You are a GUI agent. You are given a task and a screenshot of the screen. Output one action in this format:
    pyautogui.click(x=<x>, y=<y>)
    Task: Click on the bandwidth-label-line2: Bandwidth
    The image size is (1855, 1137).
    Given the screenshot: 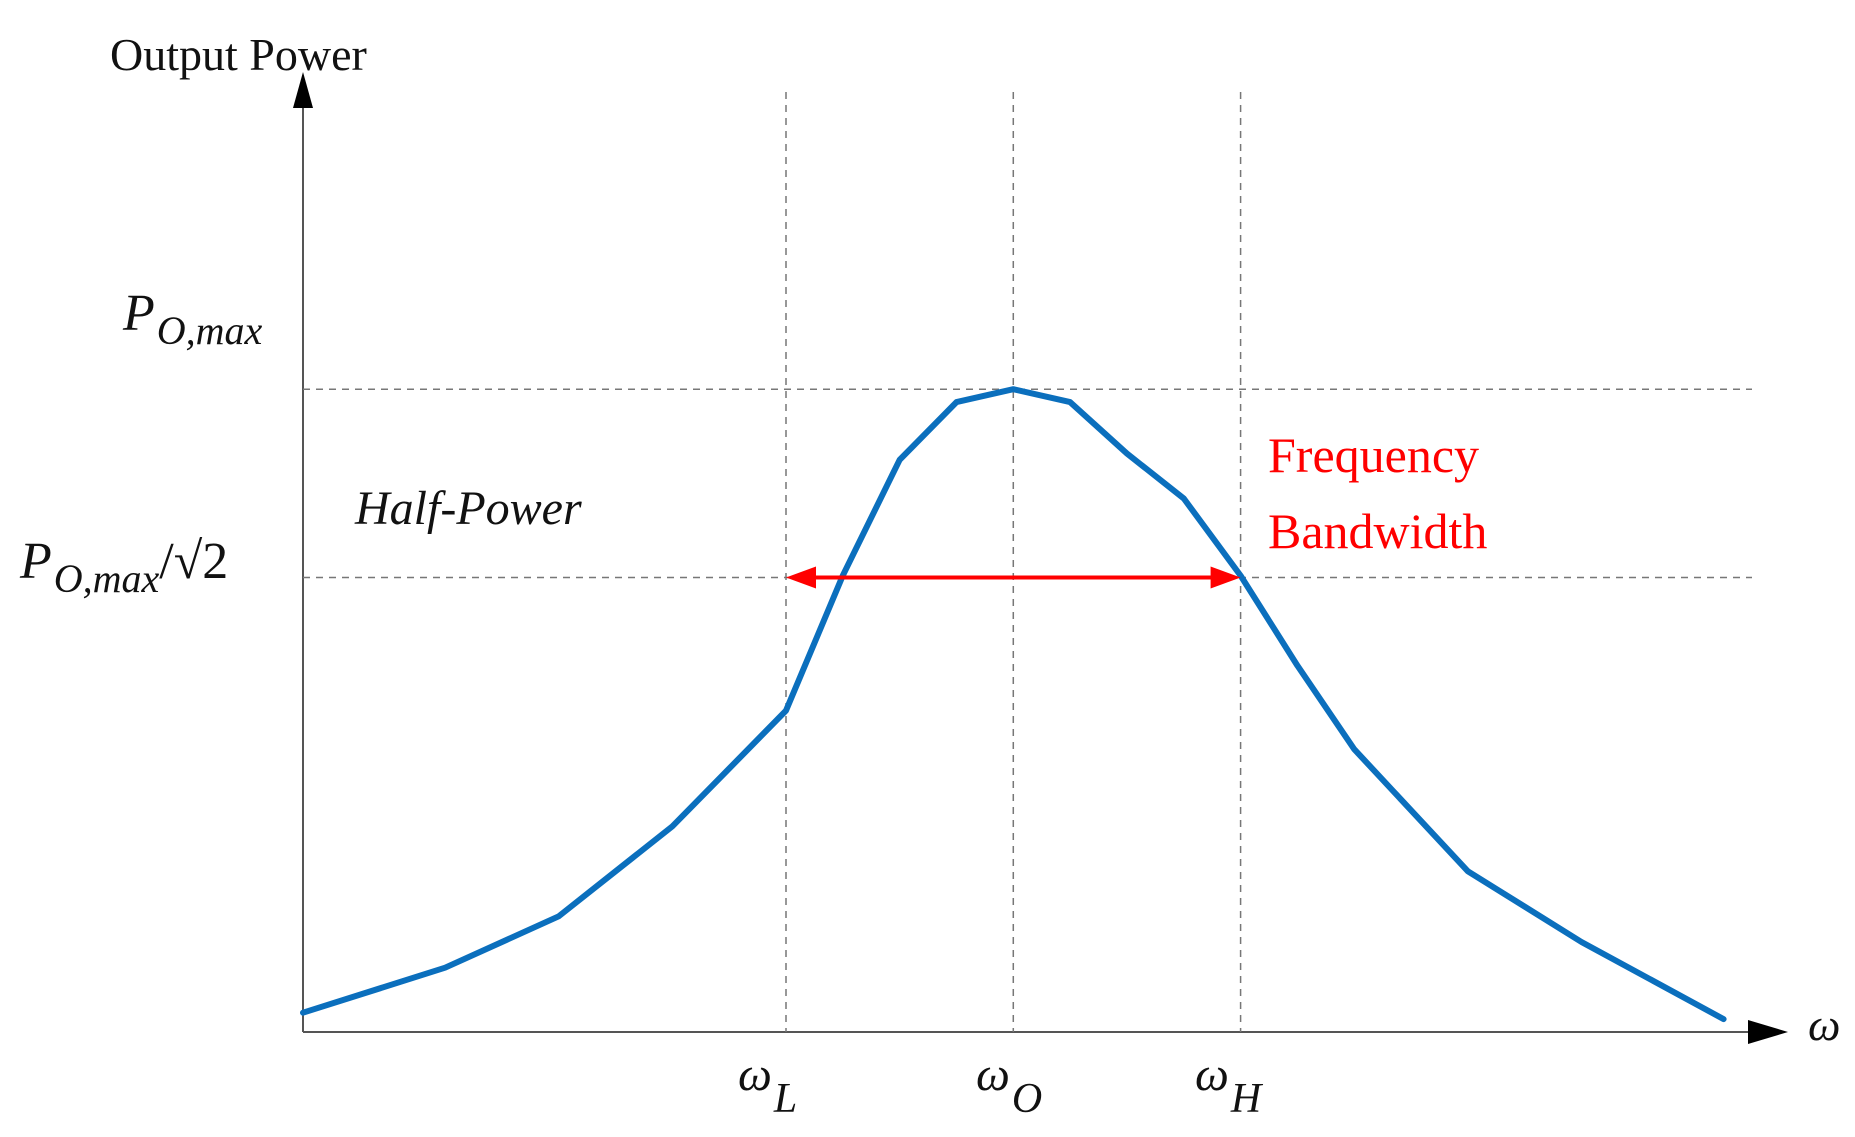 What is the action you would take?
    pyautogui.click(x=1377, y=531)
    